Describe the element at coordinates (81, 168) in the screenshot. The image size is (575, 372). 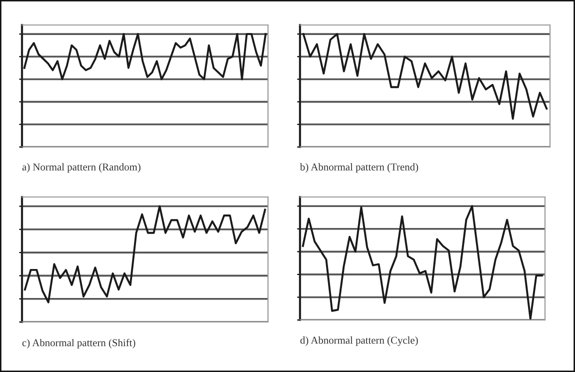
I see `text: a) Normal pattern (Random)` at that location.